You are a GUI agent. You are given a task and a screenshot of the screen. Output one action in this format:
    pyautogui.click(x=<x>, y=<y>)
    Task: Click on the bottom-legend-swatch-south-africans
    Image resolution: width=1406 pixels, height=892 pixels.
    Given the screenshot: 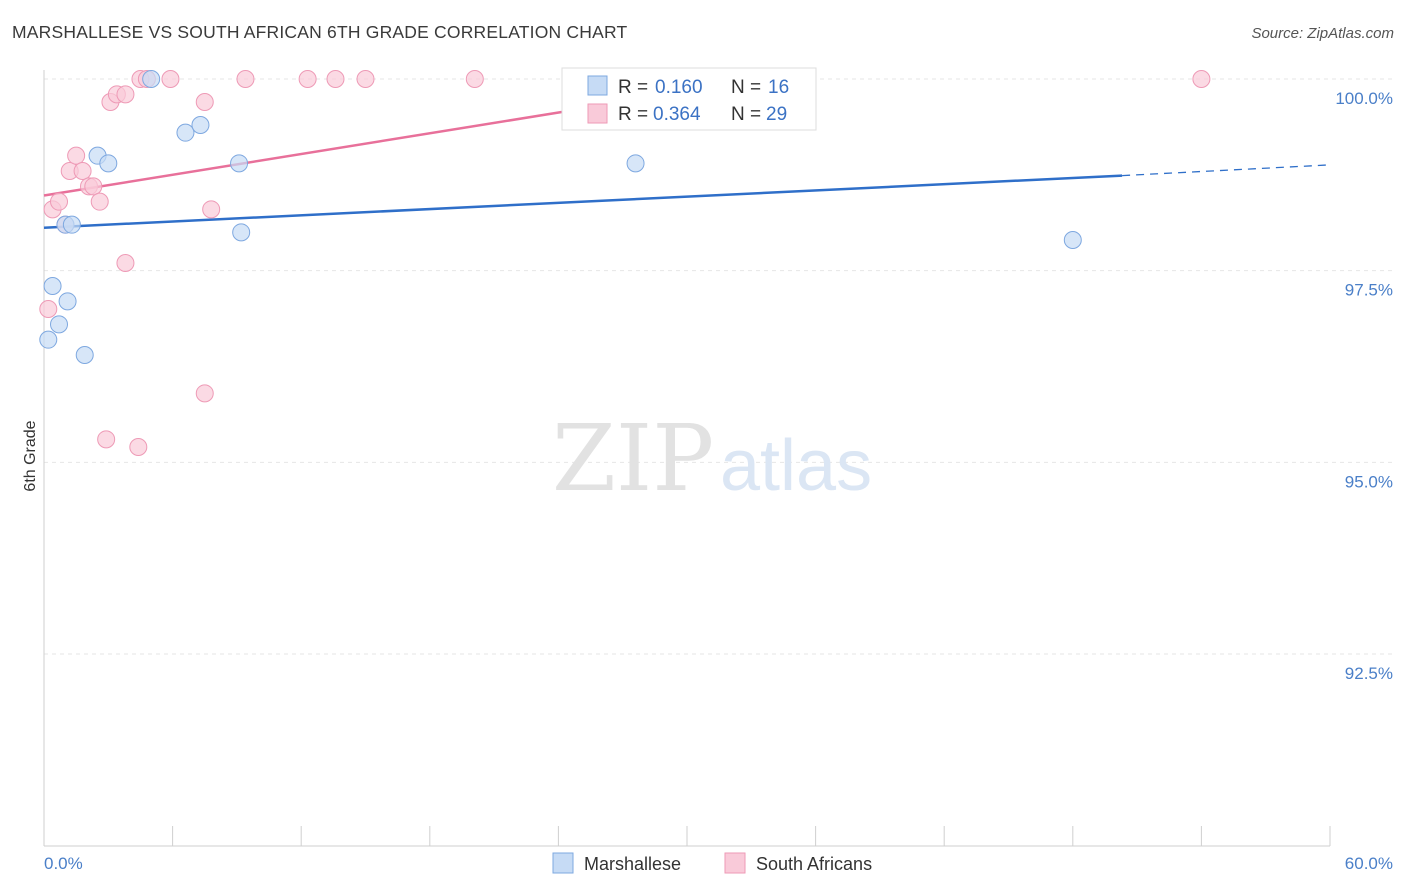 What is the action you would take?
    pyautogui.click(x=735, y=863)
    